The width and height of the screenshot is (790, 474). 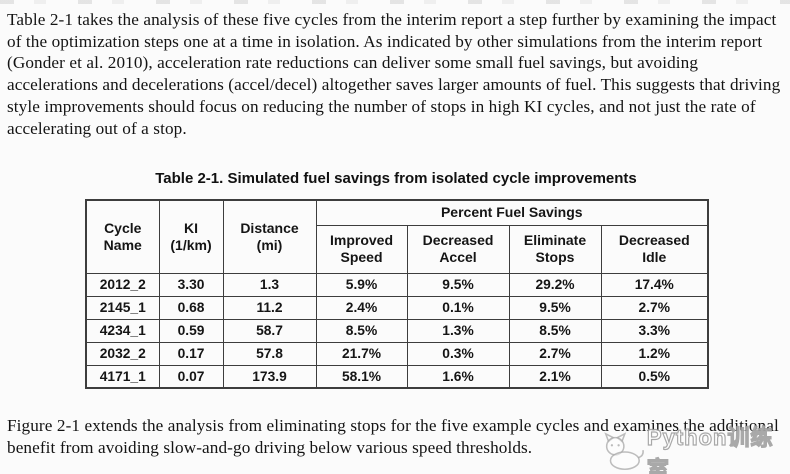 What do you see at coordinates (555, 307) in the screenshot?
I see `cell-eliminate-stops: 9.5%` at bounding box center [555, 307].